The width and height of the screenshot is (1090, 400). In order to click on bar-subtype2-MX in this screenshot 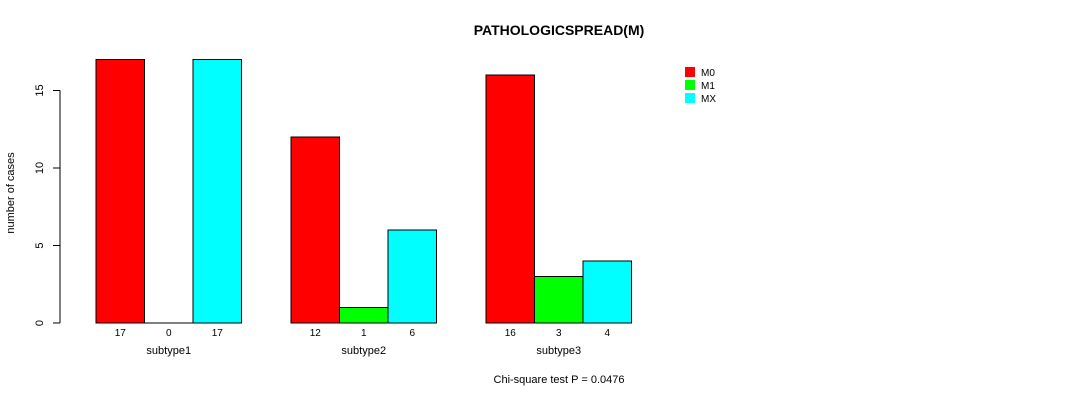, I will do `click(412, 276)`.